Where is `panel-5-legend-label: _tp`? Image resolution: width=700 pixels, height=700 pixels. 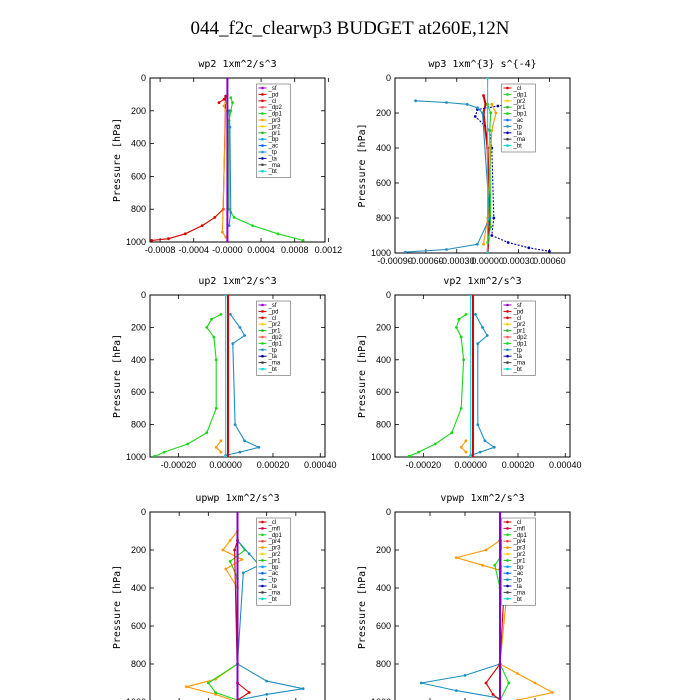 panel-5-legend-label: _tp is located at coordinates (273, 581).